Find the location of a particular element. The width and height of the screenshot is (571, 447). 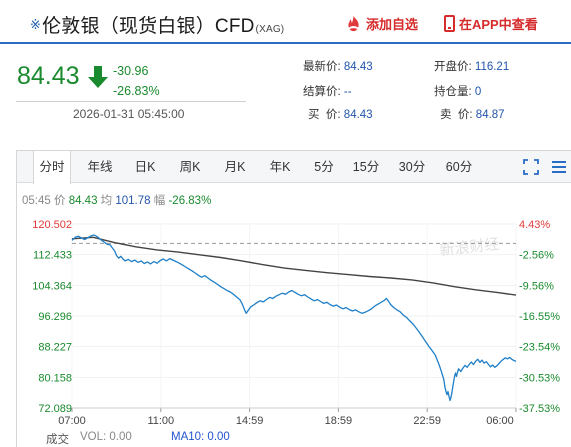

view-in-app-label: 在APP中查看 is located at coordinates (498, 24).